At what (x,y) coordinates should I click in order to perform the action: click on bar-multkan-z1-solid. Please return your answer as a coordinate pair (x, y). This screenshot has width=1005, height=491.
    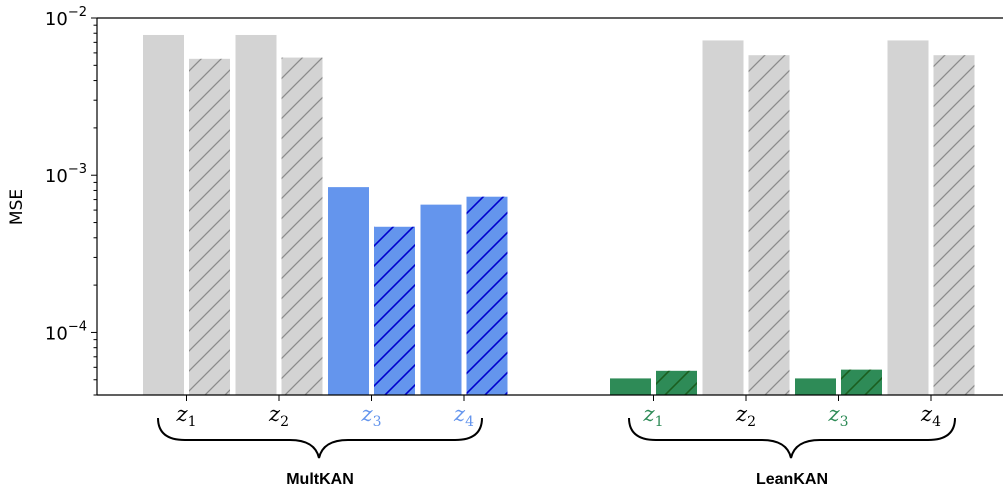
    Looking at the image, I should click on (163, 215).